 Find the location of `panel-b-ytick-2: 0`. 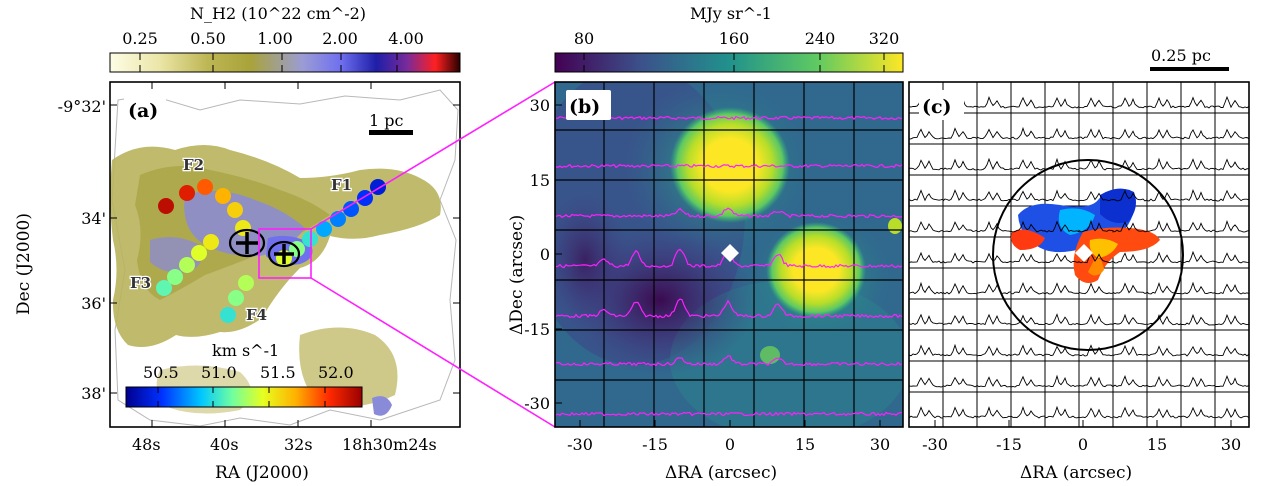

panel-b-ytick-2: 0 is located at coordinates (545, 254).